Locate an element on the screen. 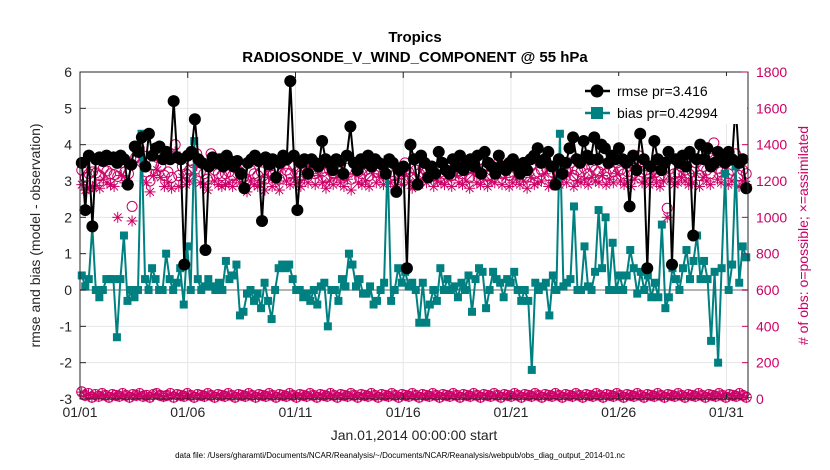 This screenshot has height=470, width=830. y-tick-label: 3 is located at coordinates (68, 181).